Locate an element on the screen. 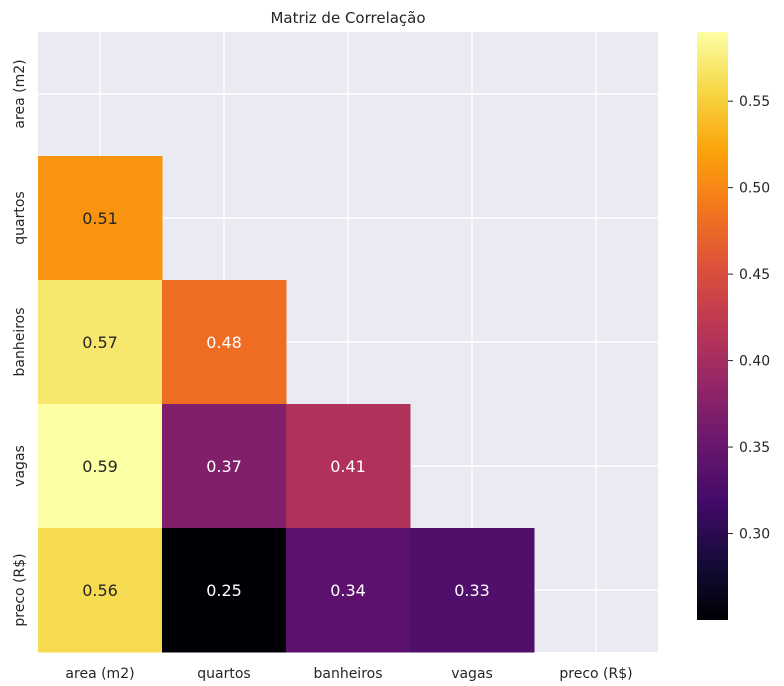 This screenshot has height=686, width=784. cell-annotation: 0.33 is located at coordinates (472, 590).